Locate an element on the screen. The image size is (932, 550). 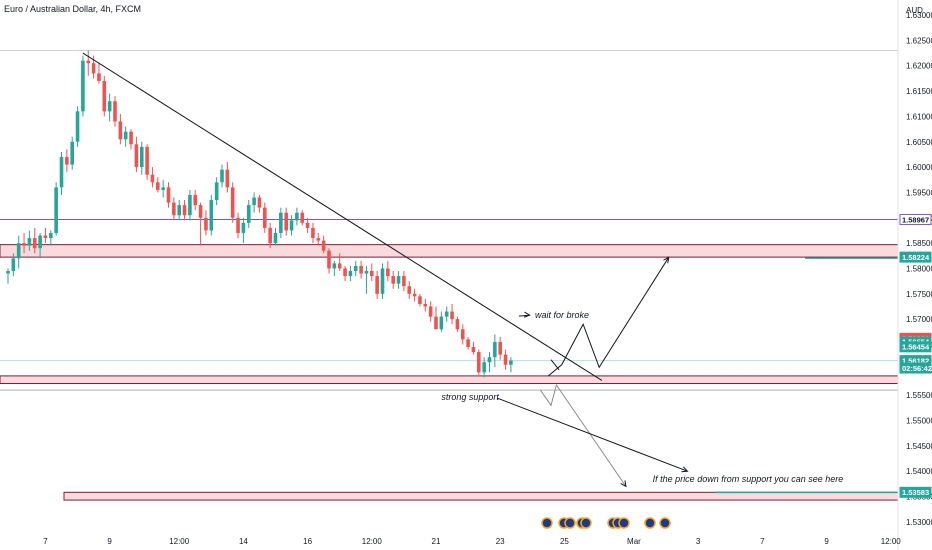
price-label: 02:56:42 is located at coordinates (917, 368).